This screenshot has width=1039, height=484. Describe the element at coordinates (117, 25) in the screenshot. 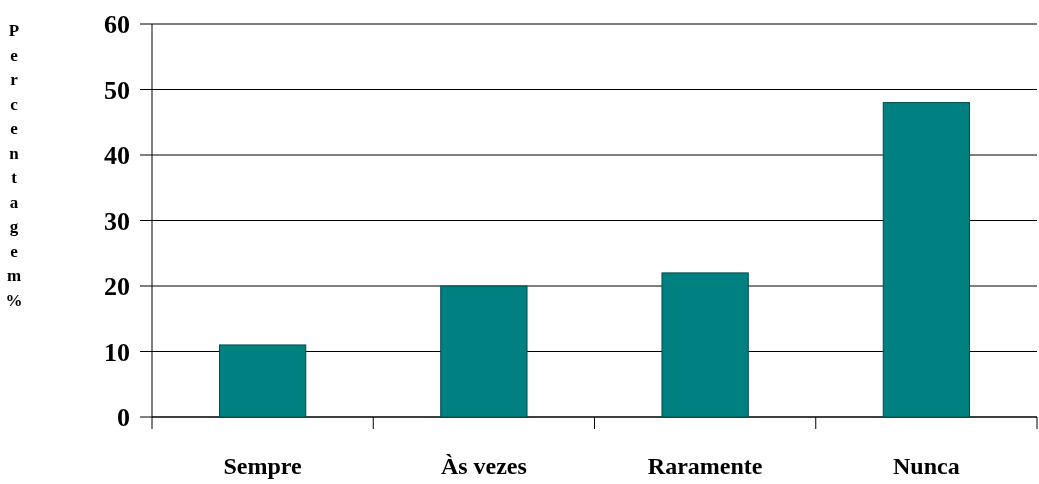

I see `y-tick-label: 60` at that location.